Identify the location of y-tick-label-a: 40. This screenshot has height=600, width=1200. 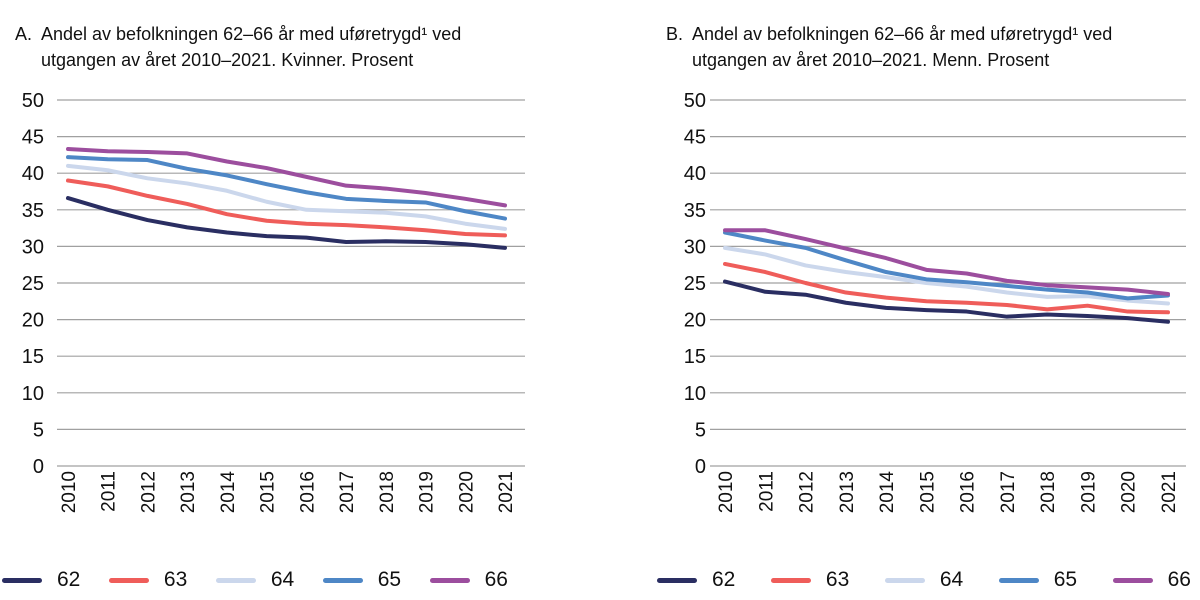
(33, 174).